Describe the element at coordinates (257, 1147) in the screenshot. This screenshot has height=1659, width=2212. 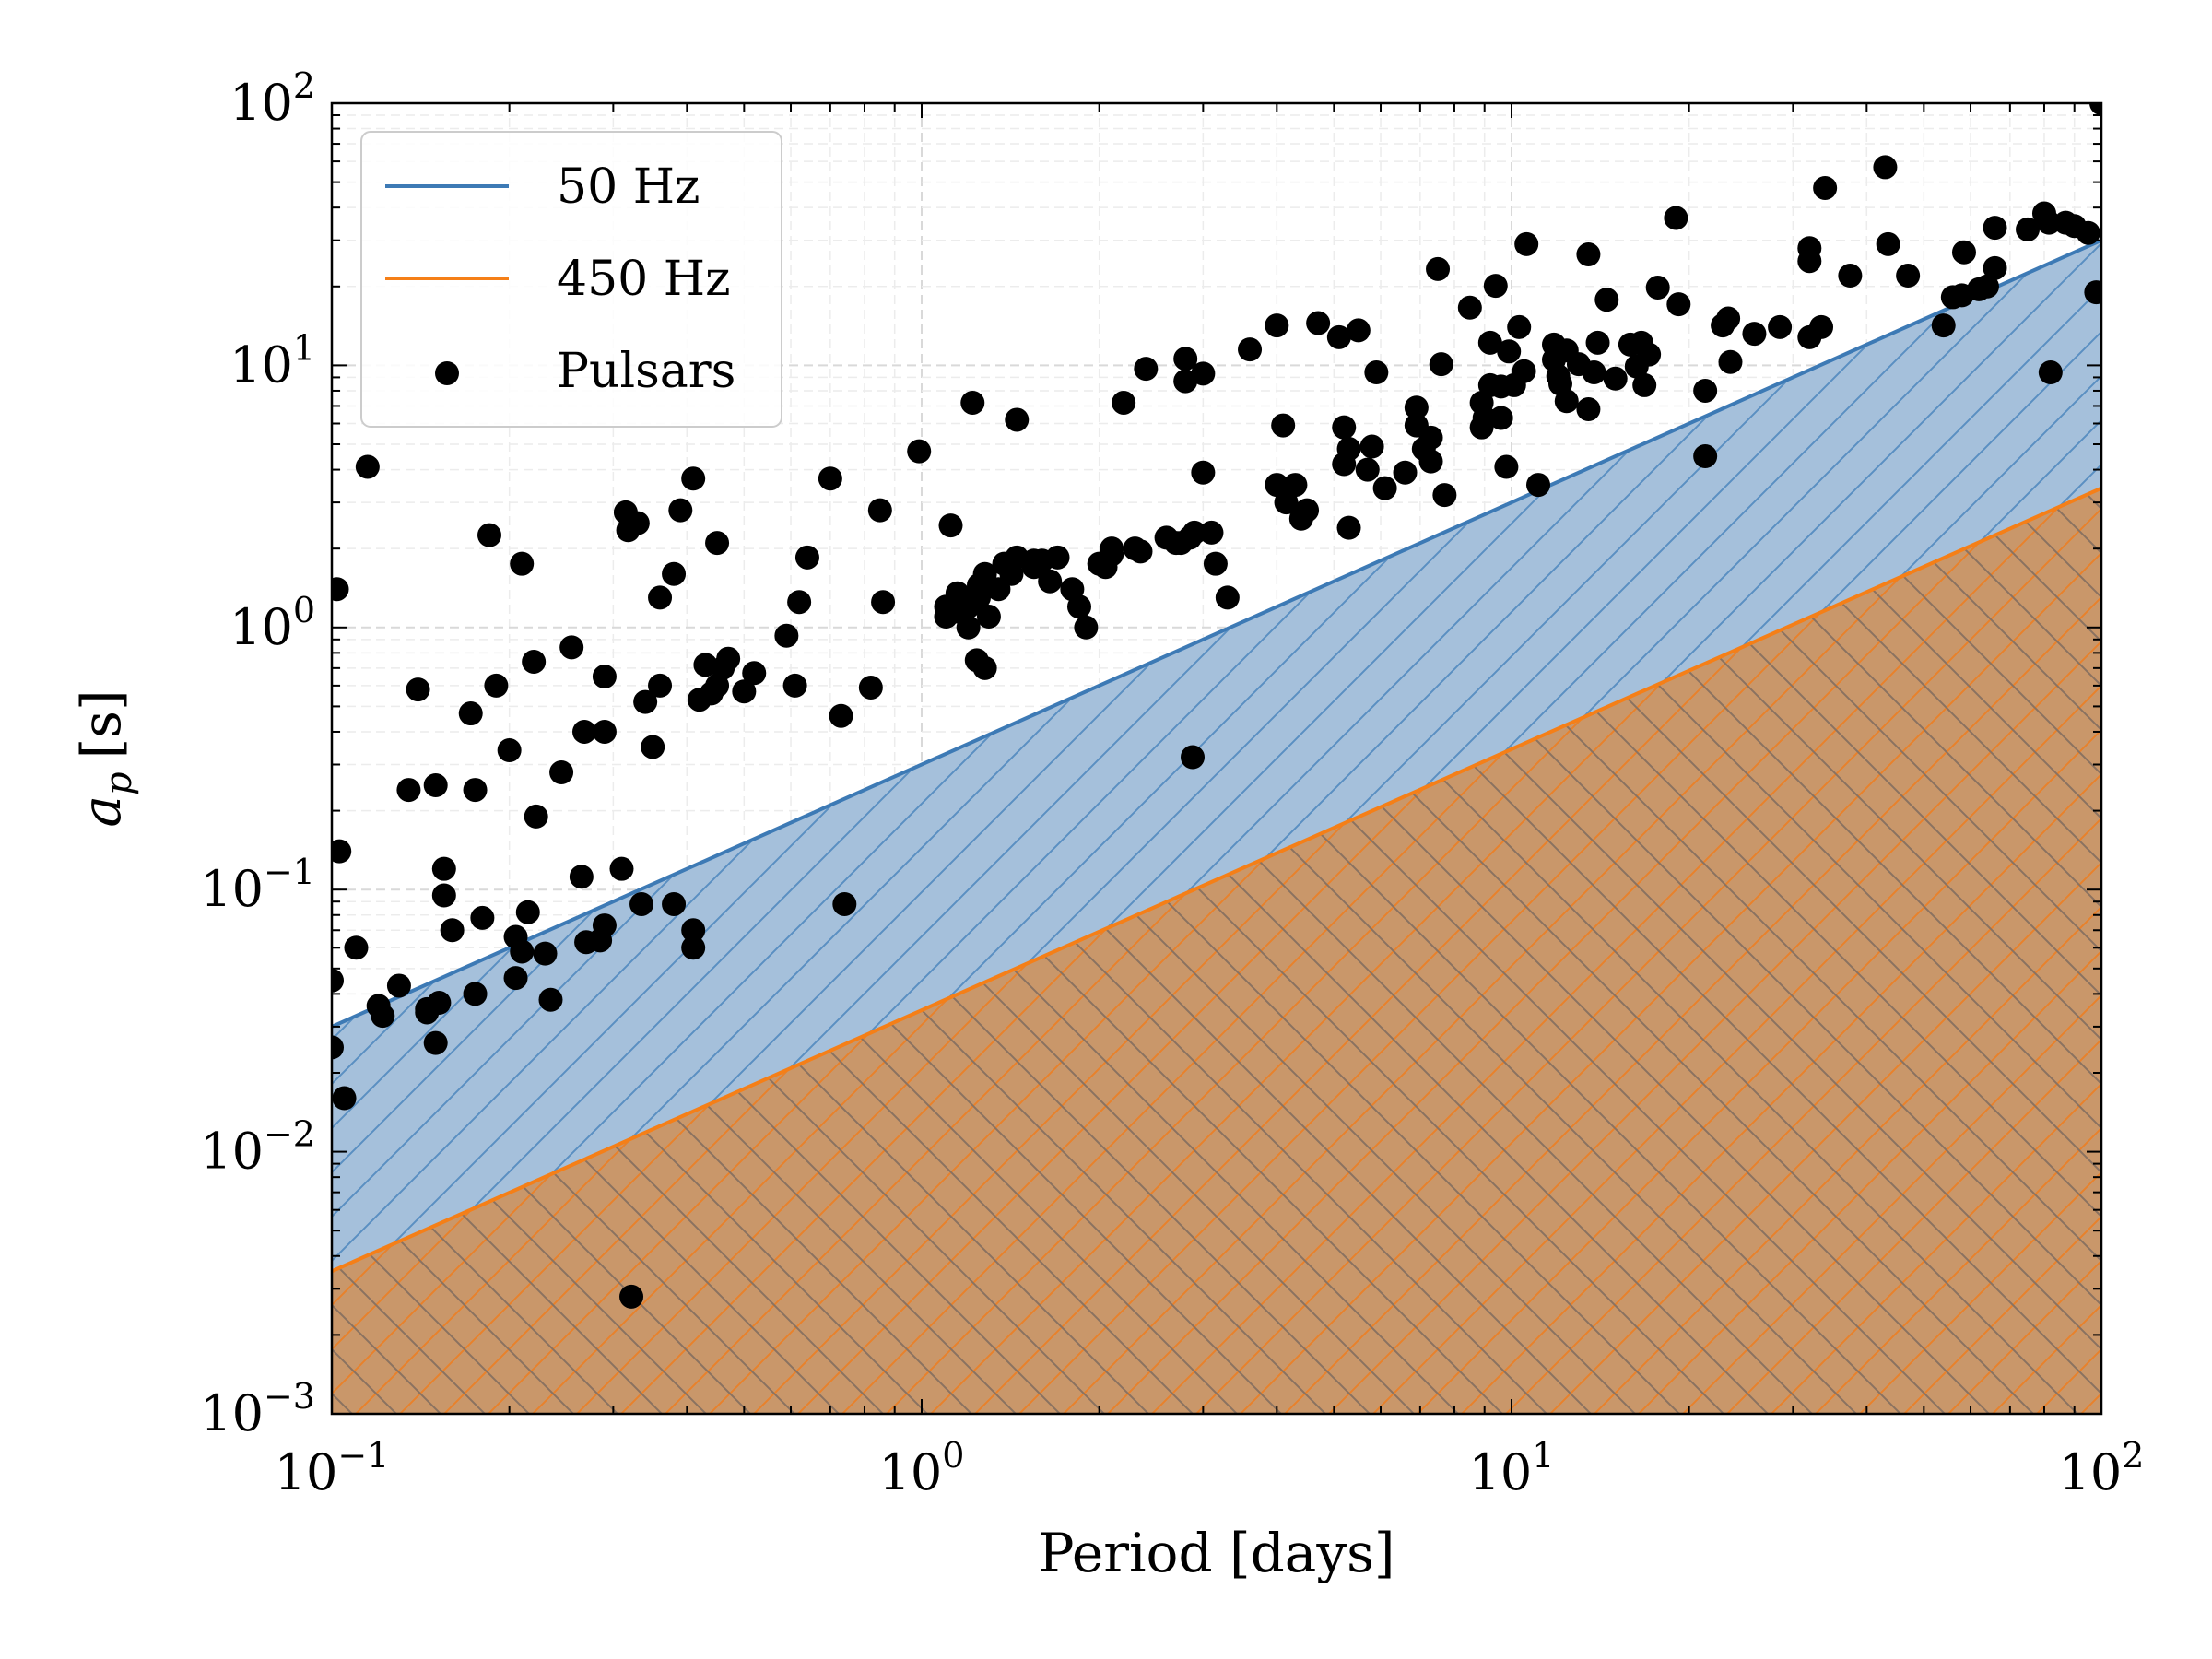
I see `y-tick-label: 10⁻²` at that location.